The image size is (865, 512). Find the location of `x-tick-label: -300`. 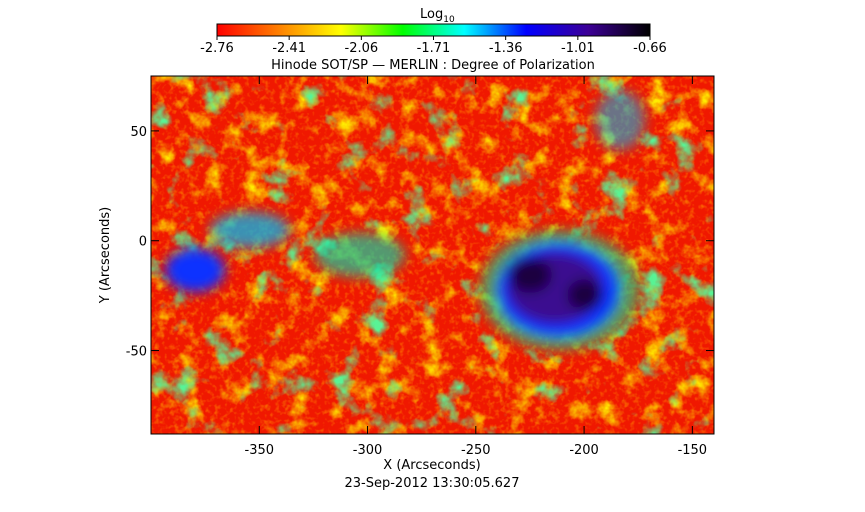

x-tick-label: -300 is located at coordinates (368, 450).